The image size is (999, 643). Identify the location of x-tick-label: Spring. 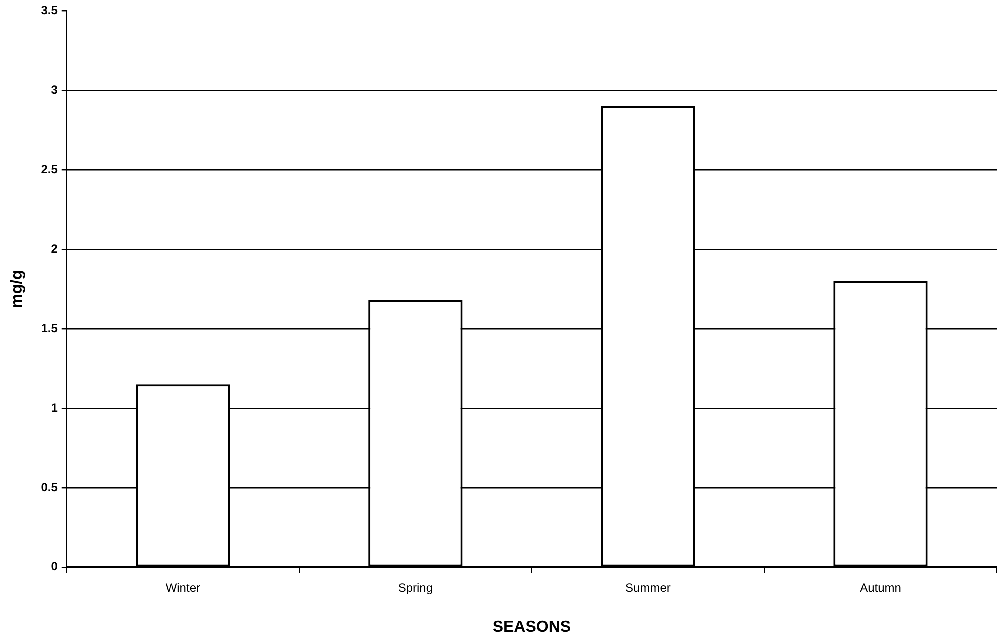
(416, 587).